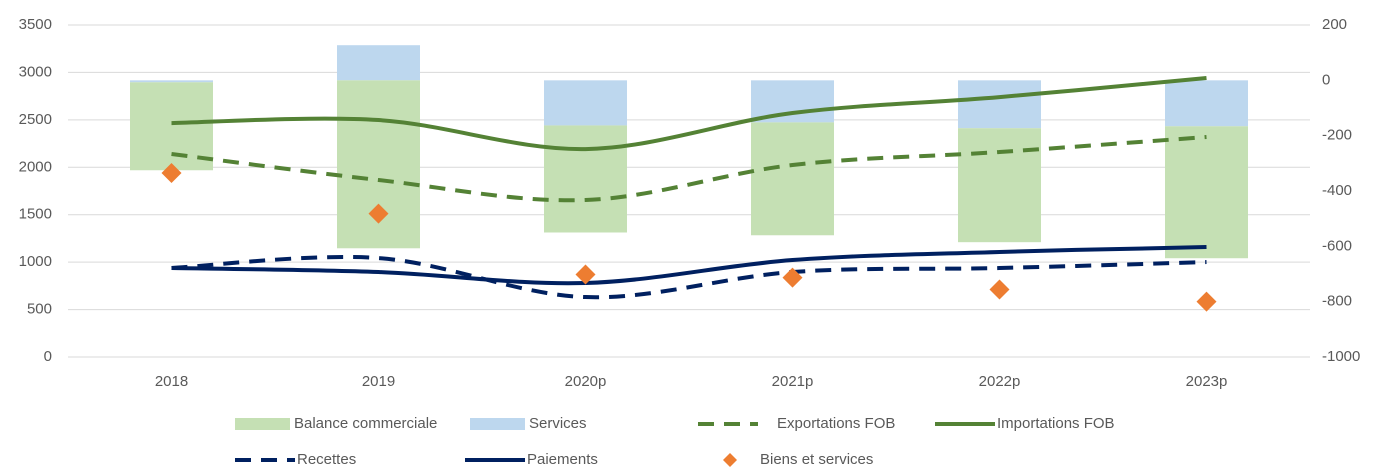  I want to click on legend-label: Recettes, so click(326, 459).